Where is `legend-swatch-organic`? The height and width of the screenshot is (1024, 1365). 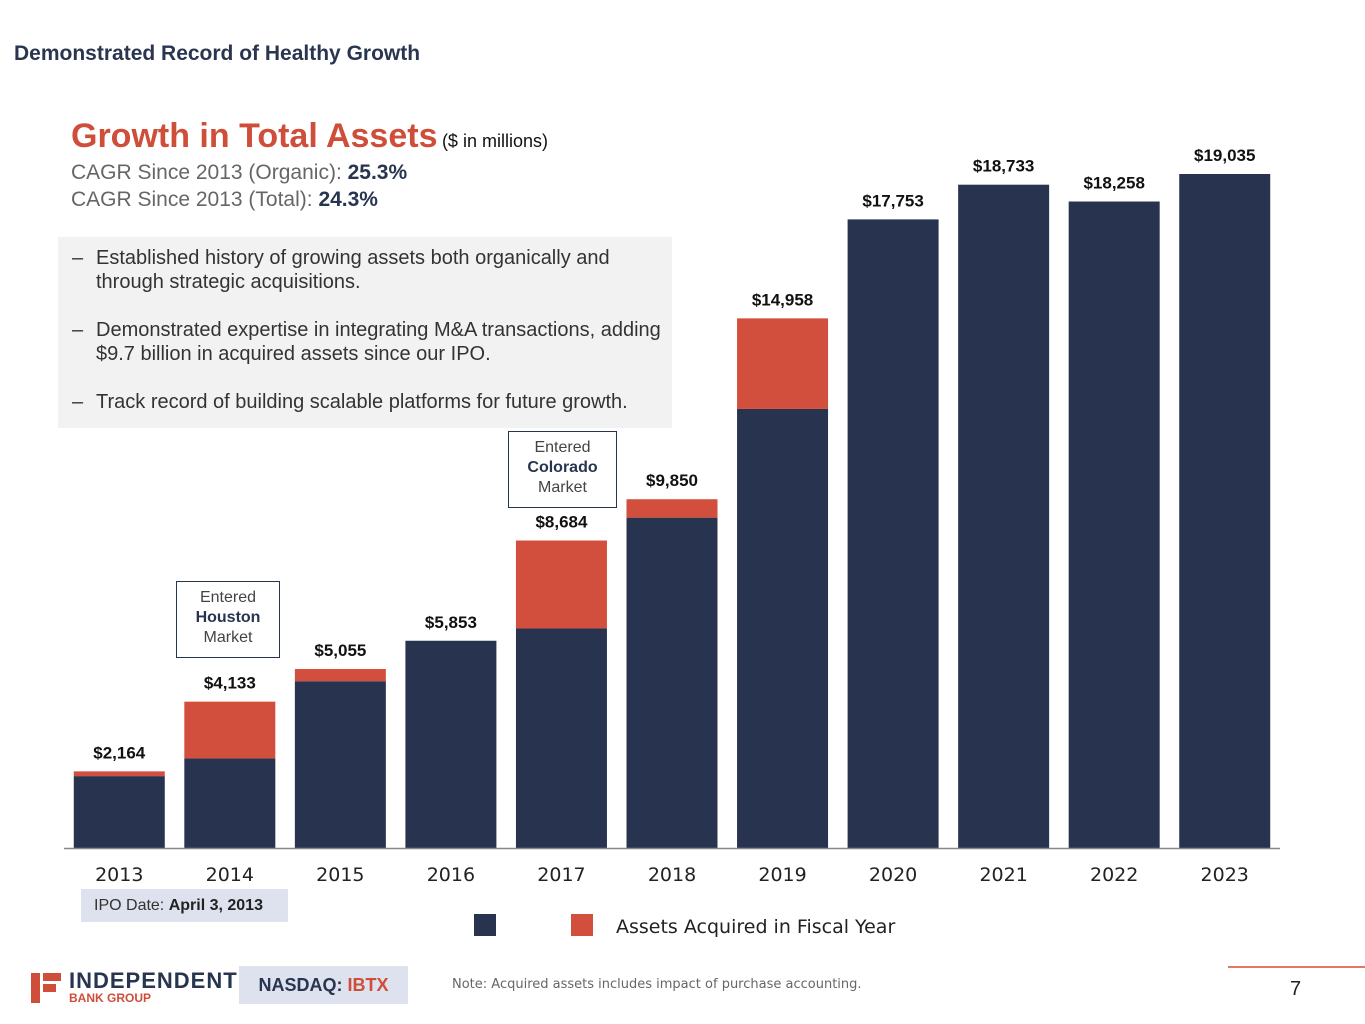 legend-swatch-organic is located at coordinates (485, 925).